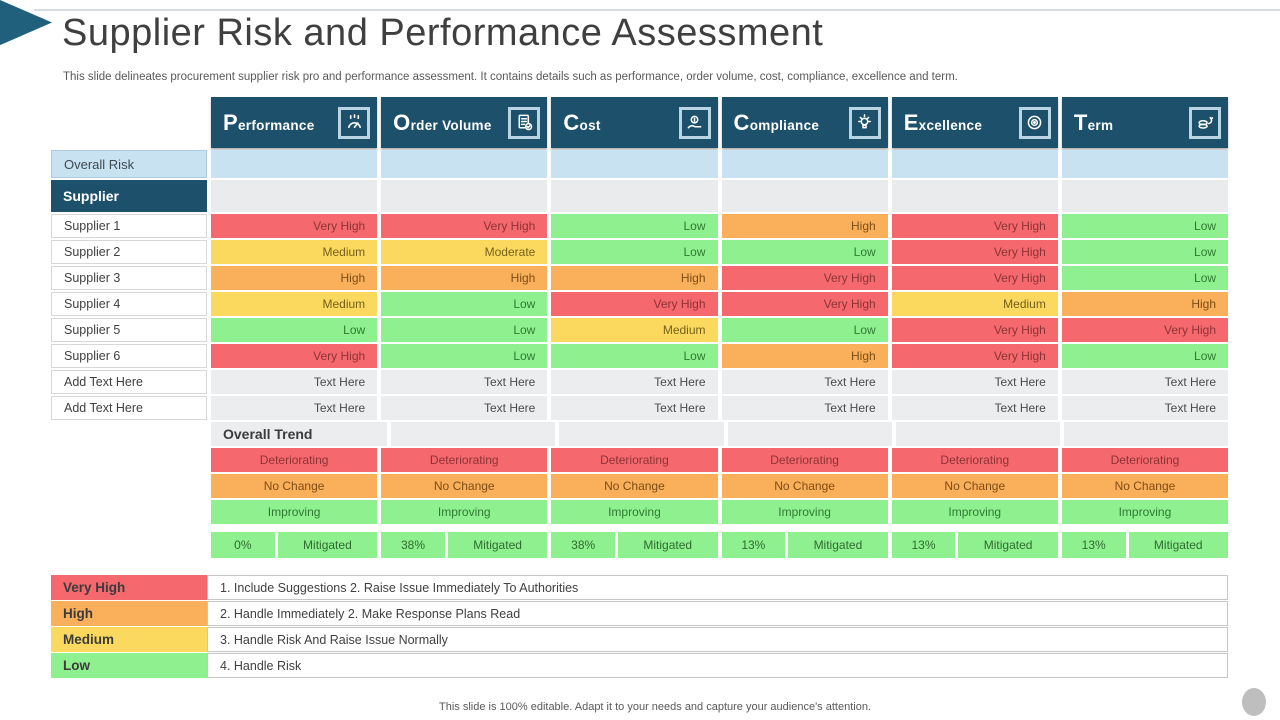 The width and height of the screenshot is (1280, 720). What do you see at coordinates (694, 122) in the screenshot?
I see `cost-hand-icon` at bounding box center [694, 122].